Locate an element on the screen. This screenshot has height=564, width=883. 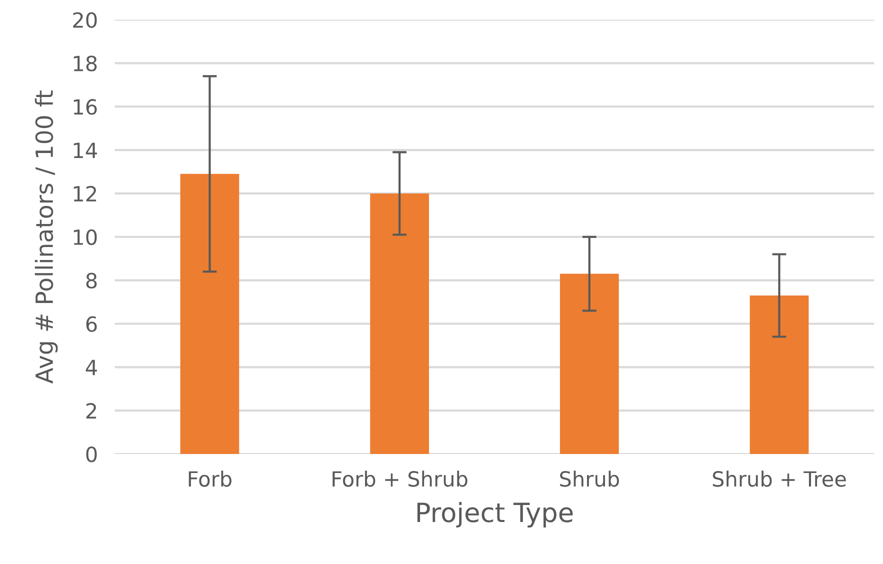
y-tick-label: 2 is located at coordinates (91, 411).